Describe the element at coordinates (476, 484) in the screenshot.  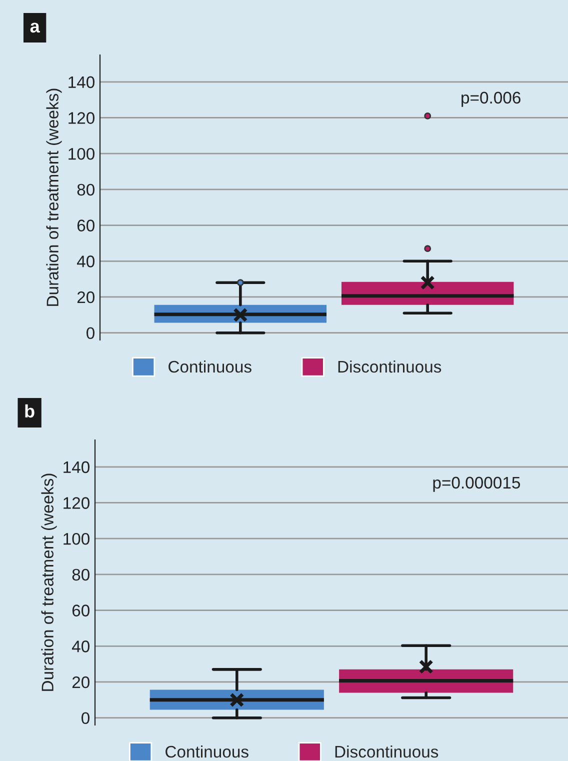
I see `annotation: p=0.000015` at that location.